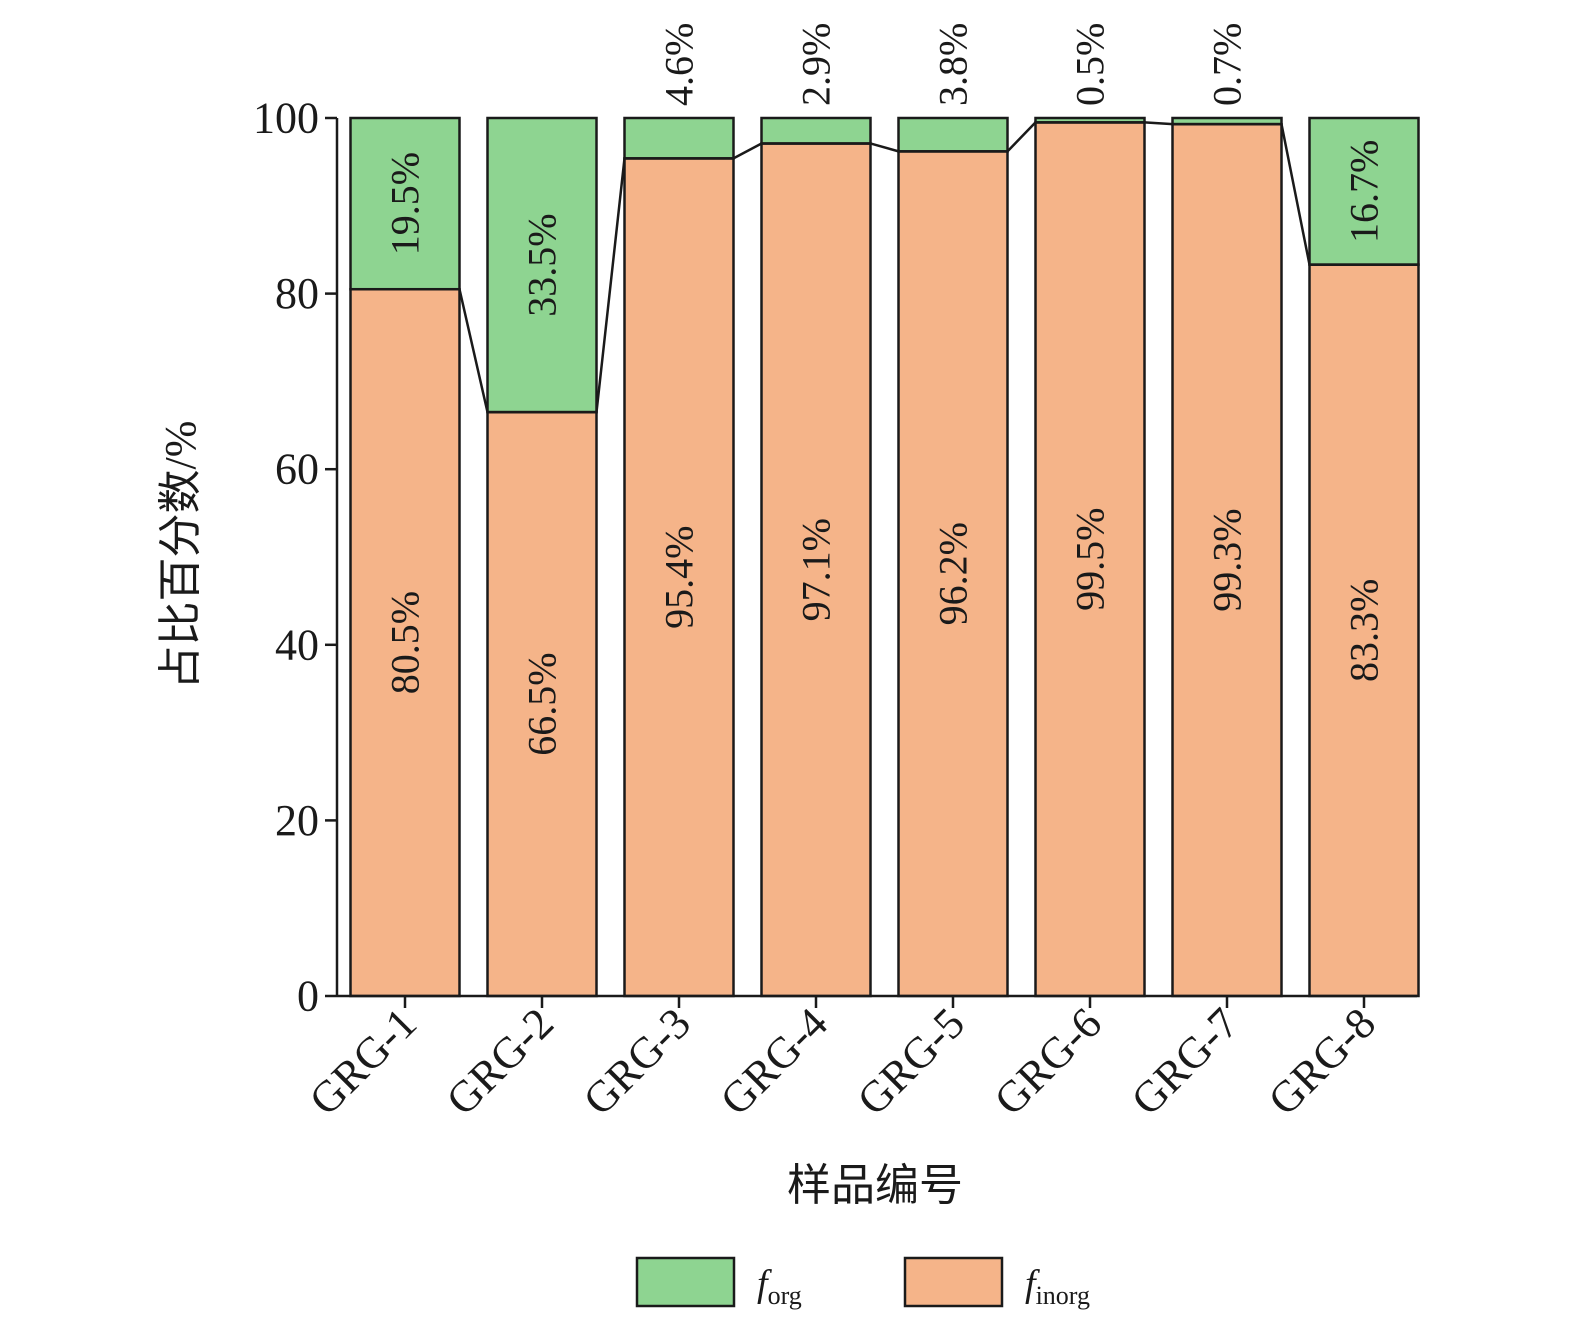 Image resolution: width=1575 pixels, height=1327 pixels. Describe the element at coordinates (1185, 1061) in the screenshot. I see `x-tick-label-7: GRG-7` at that location.